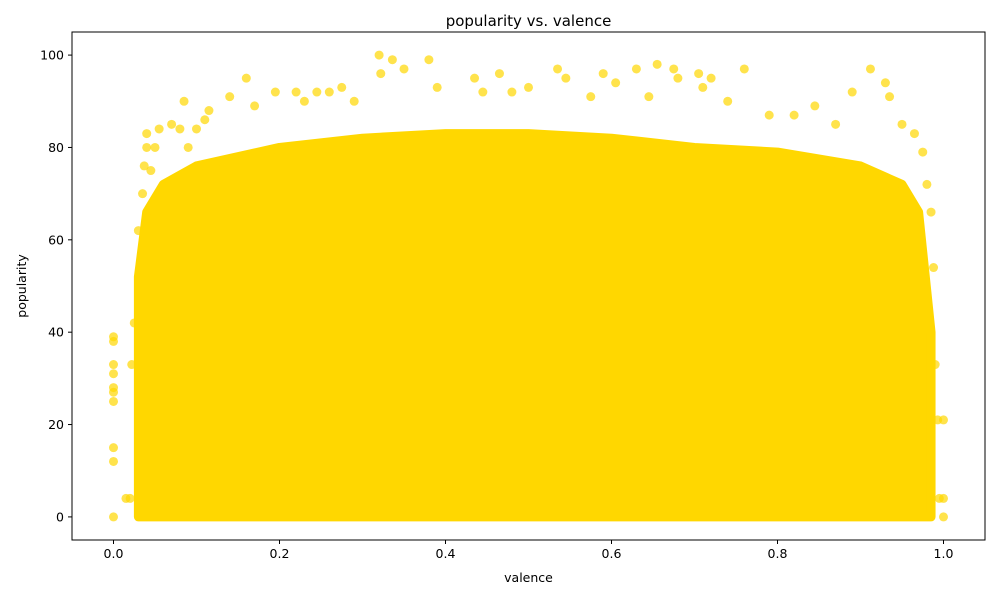  What do you see at coordinates (528, 577) in the screenshot?
I see `x-axis-label: valence` at bounding box center [528, 577].